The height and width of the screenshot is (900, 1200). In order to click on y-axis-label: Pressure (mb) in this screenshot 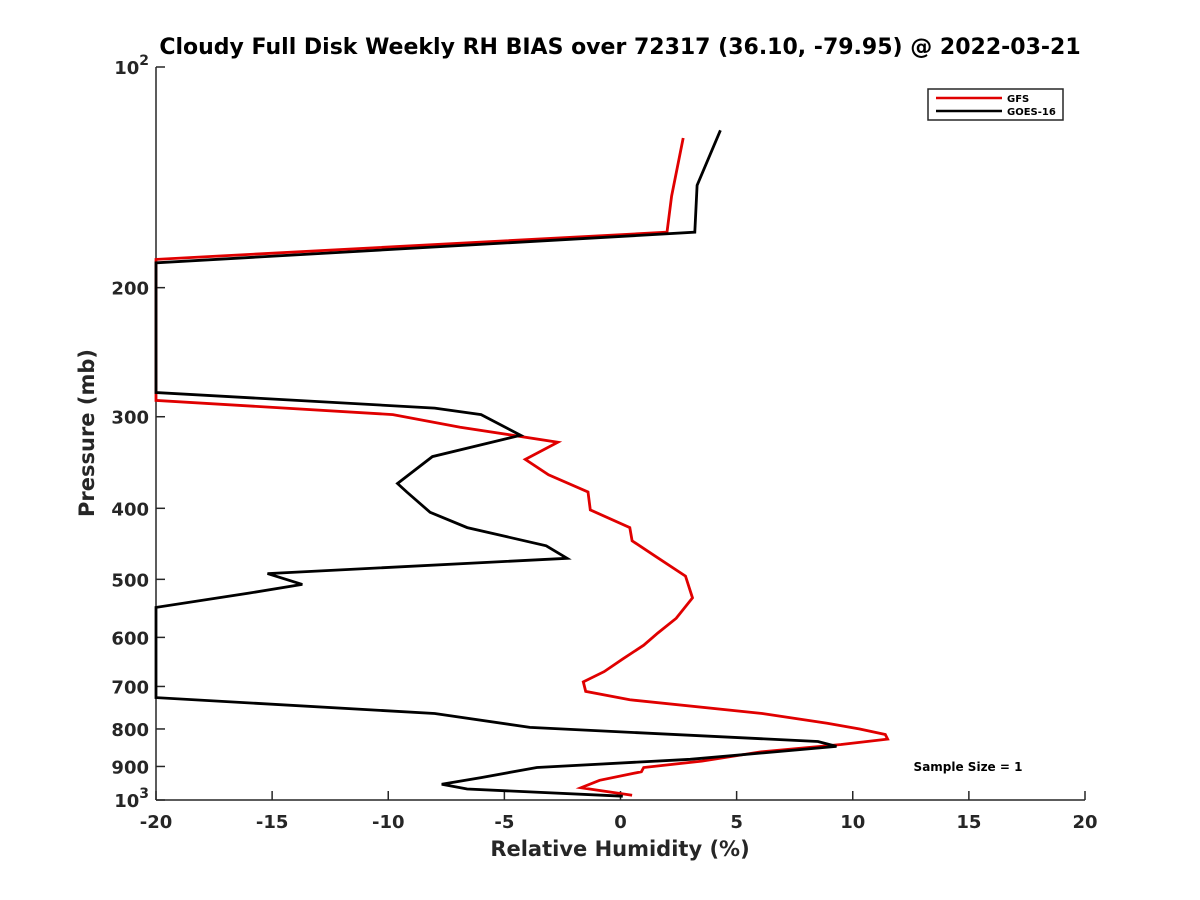, I will do `click(87, 433)`.